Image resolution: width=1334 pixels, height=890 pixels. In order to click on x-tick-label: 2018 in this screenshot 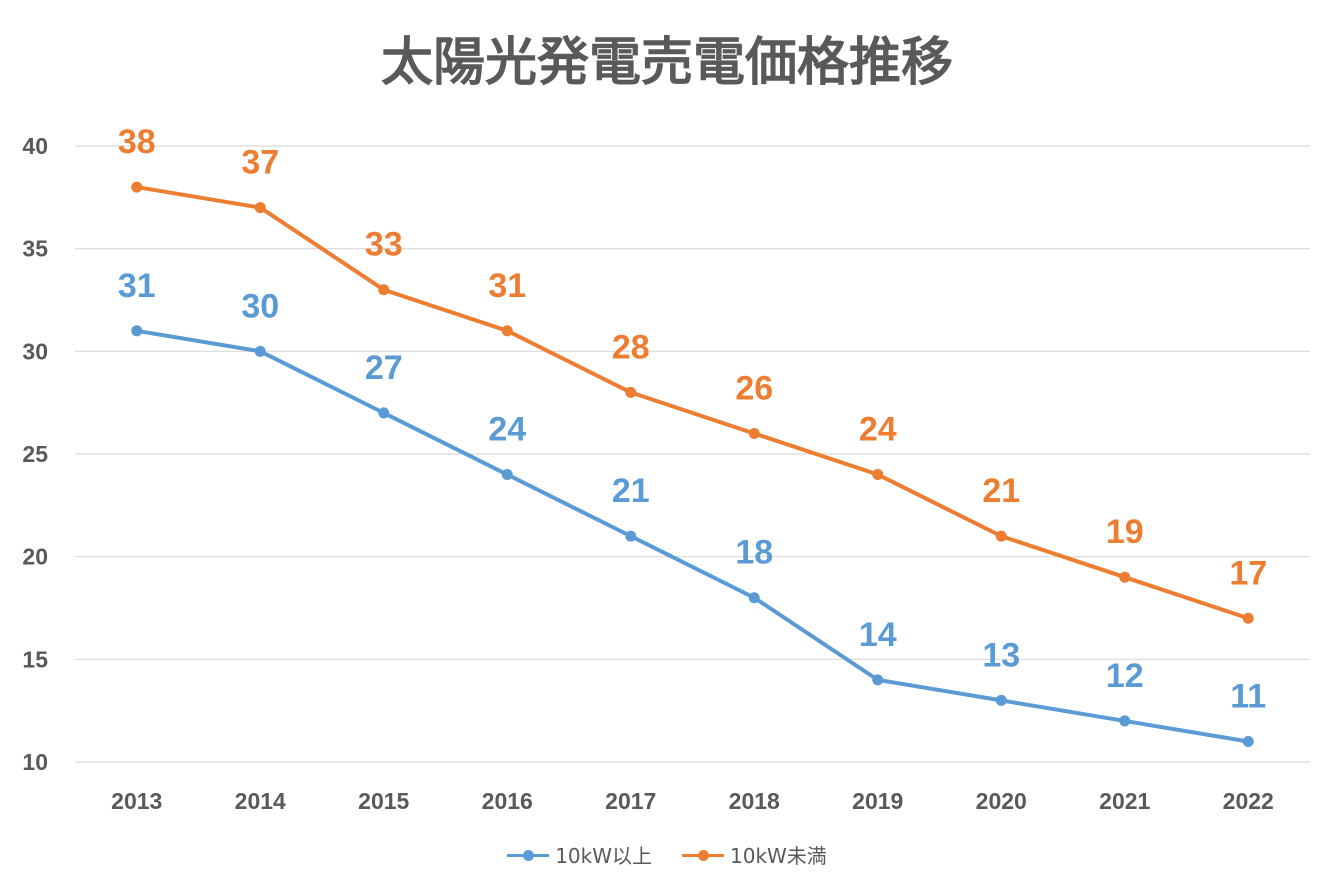, I will do `click(754, 801)`.